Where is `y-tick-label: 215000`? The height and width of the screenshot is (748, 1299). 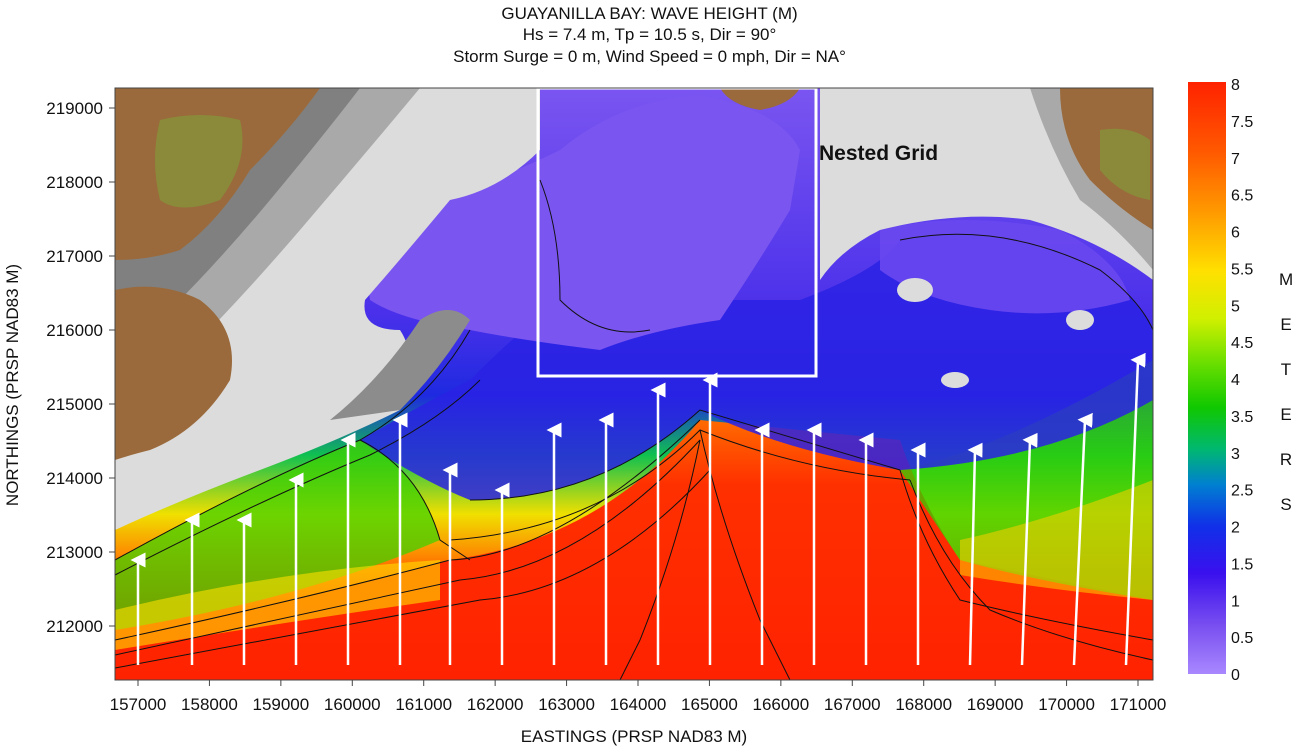
y-tick-label: 215000 is located at coordinates (74, 404).